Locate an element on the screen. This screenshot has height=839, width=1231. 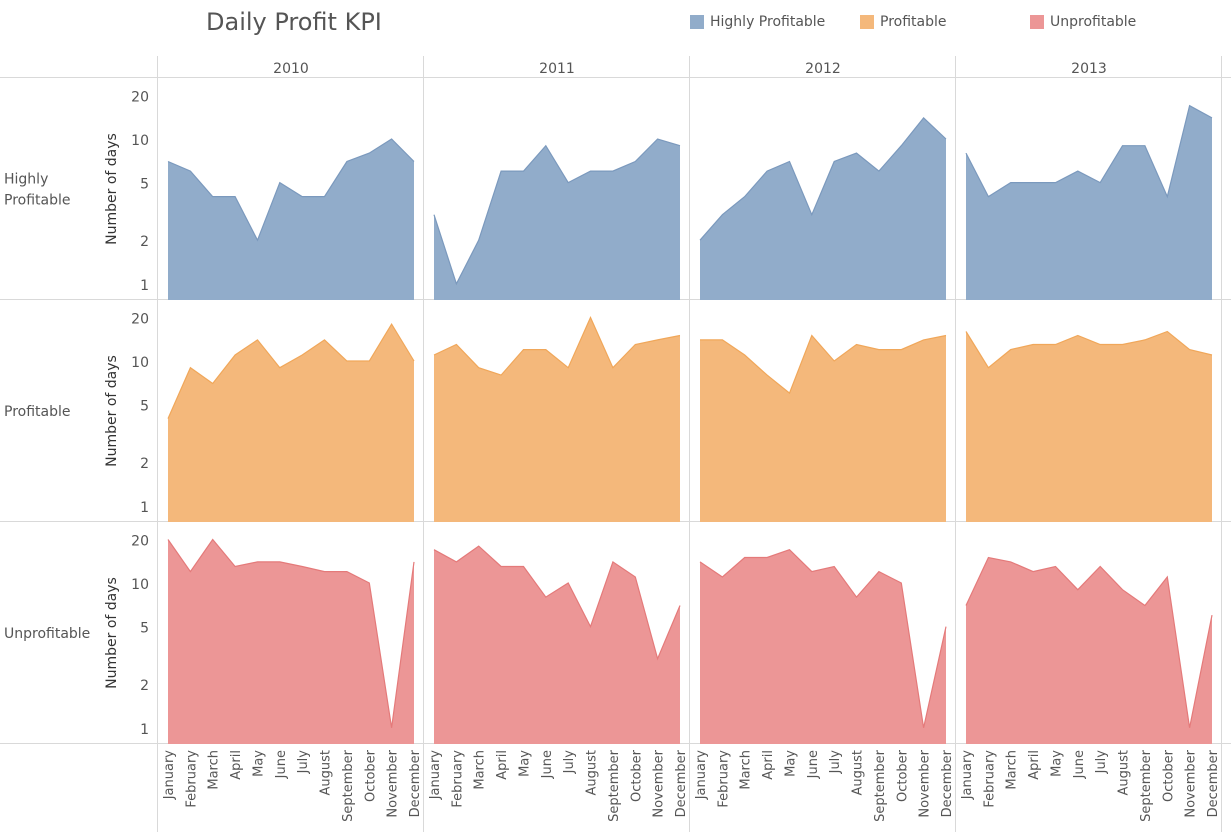
chart-title: Daily Profit KPI is located at coordinates (294, 22).